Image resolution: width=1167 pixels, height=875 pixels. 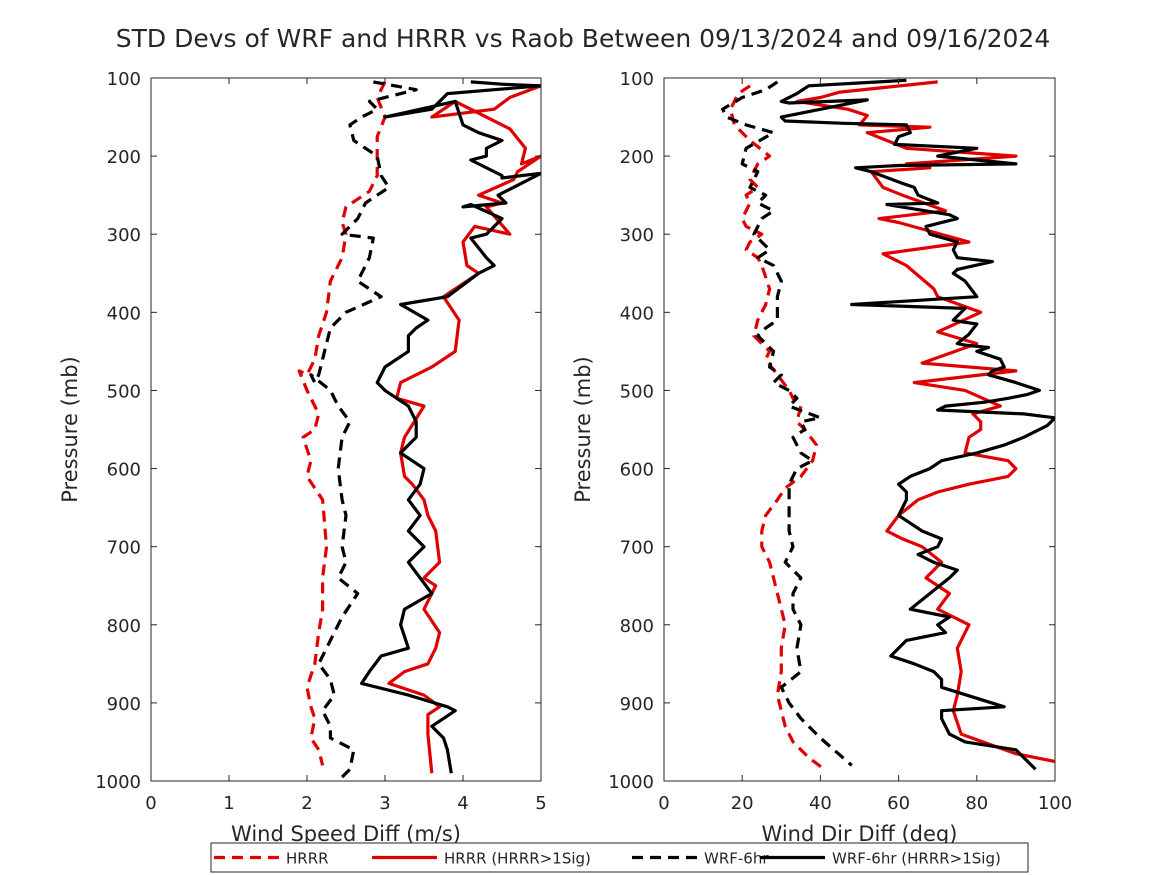 I want to click on dir-ytick-label-3: 400, so click(x=637, y=313).